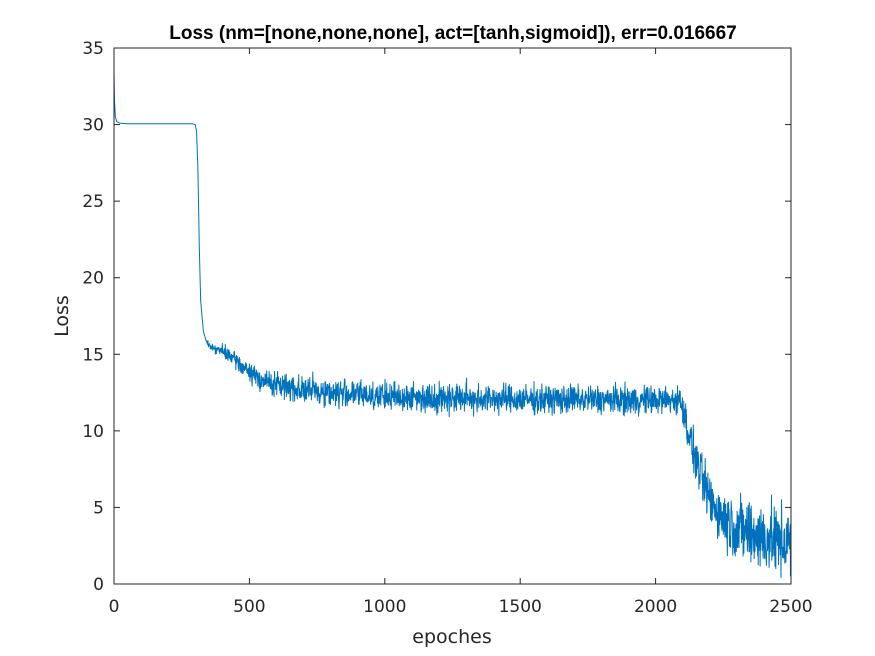  Describe the element at coordinates (655, 607) in the screenshot. I see `x-tick-label: 2000` at that location.